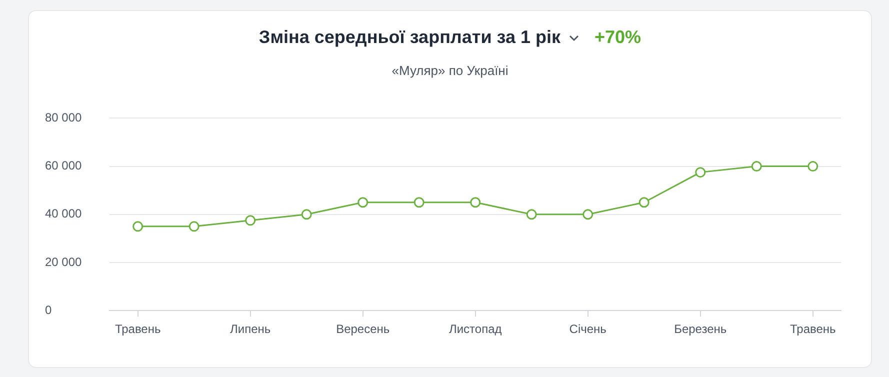 The image size is (889, 377). What do you see at coordinates (48, 309) in the screenshot?
I see `y-tick-label: 0` at bounding box center [48, 309].